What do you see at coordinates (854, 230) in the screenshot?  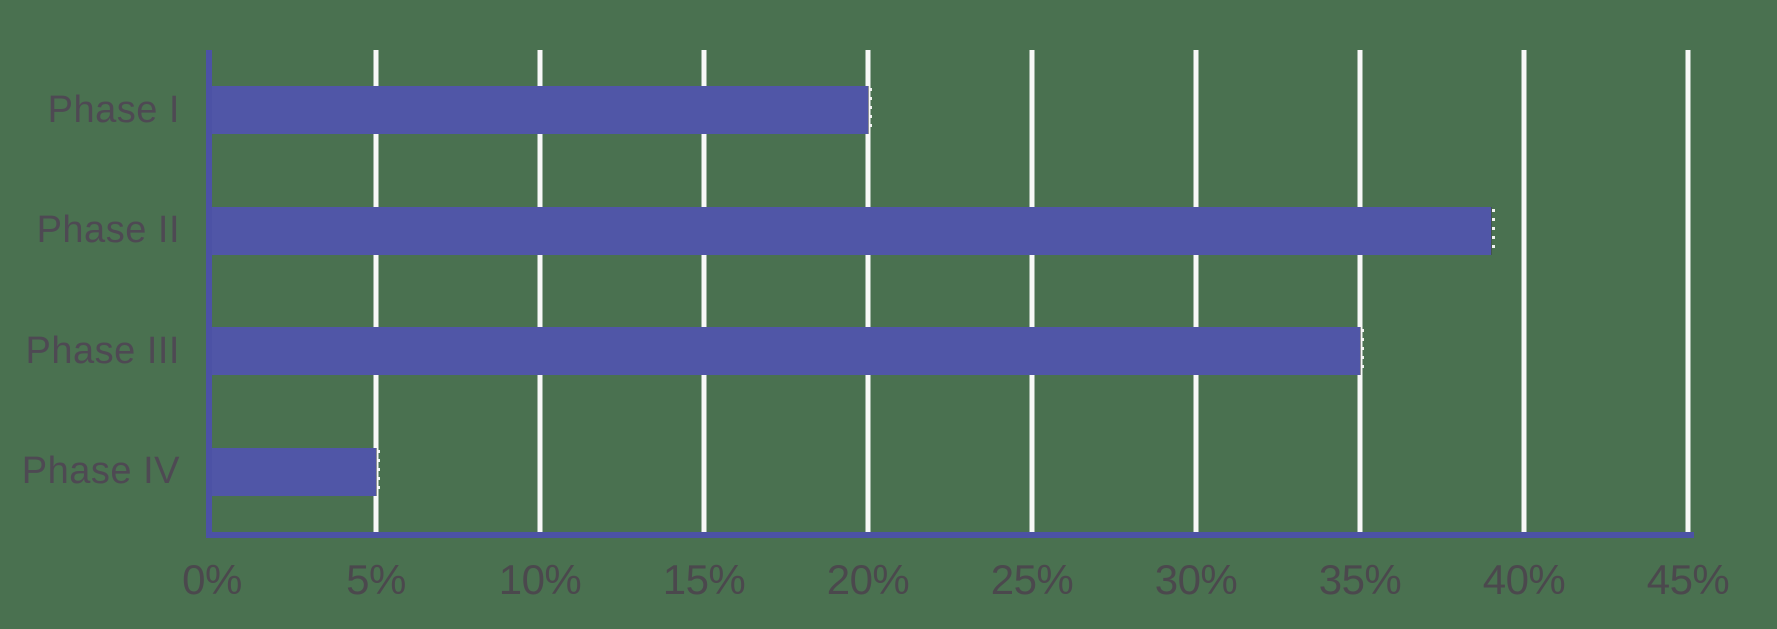 I see `bar-phase-ii` at bounding box center [854, 230].